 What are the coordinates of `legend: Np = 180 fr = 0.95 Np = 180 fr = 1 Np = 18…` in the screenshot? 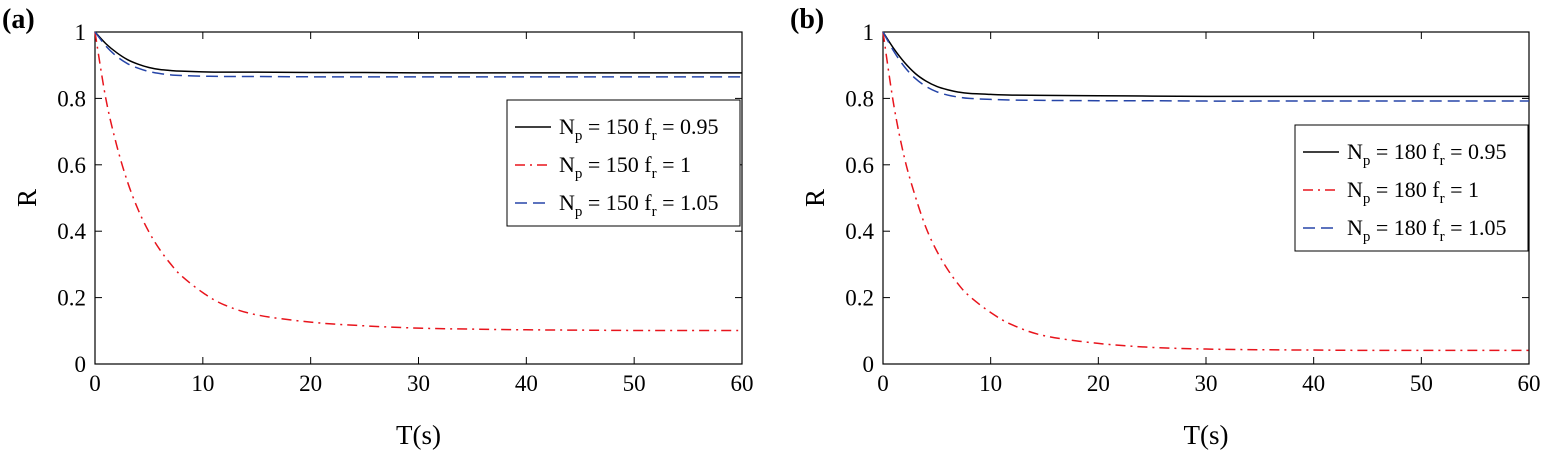 It's located at (1411, 188).